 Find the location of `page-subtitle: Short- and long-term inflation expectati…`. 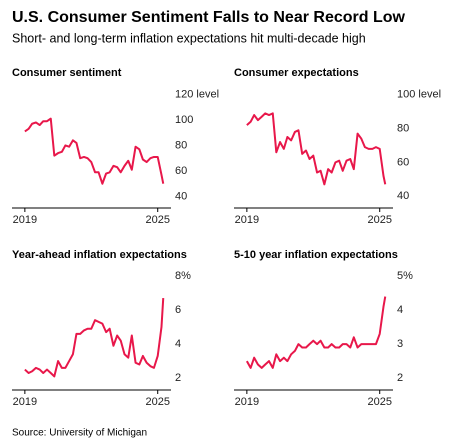

page-subtitle: Short- and long-term inflation expectati… is located at coordinates (189, 38).